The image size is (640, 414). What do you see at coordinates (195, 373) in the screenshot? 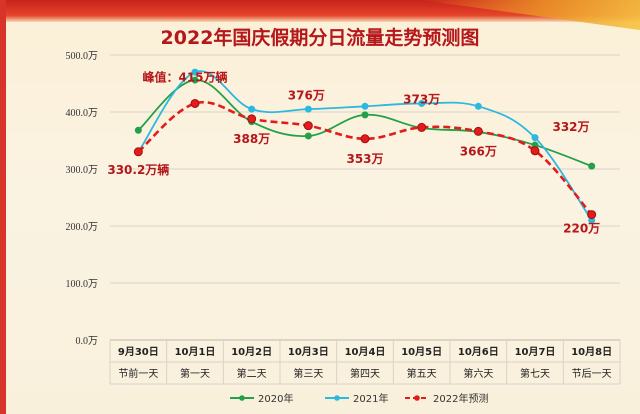
I see `x-tick-day: 第一天` at bounding box center [195, 373].